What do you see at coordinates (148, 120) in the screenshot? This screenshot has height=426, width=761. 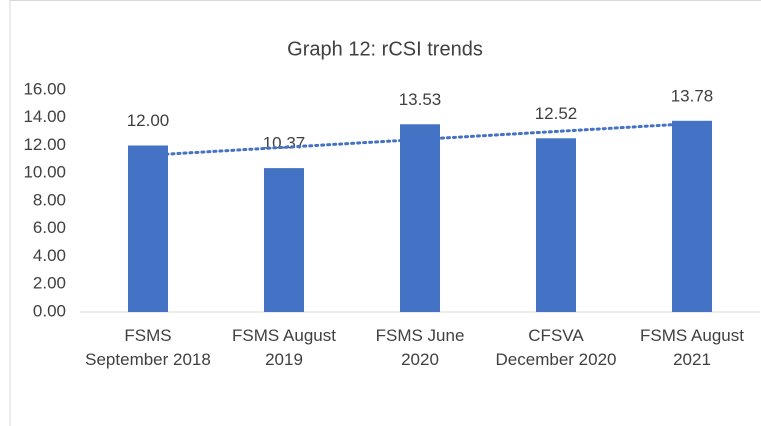 I see `data-label: 12.00` at bounding box center [148, 120].